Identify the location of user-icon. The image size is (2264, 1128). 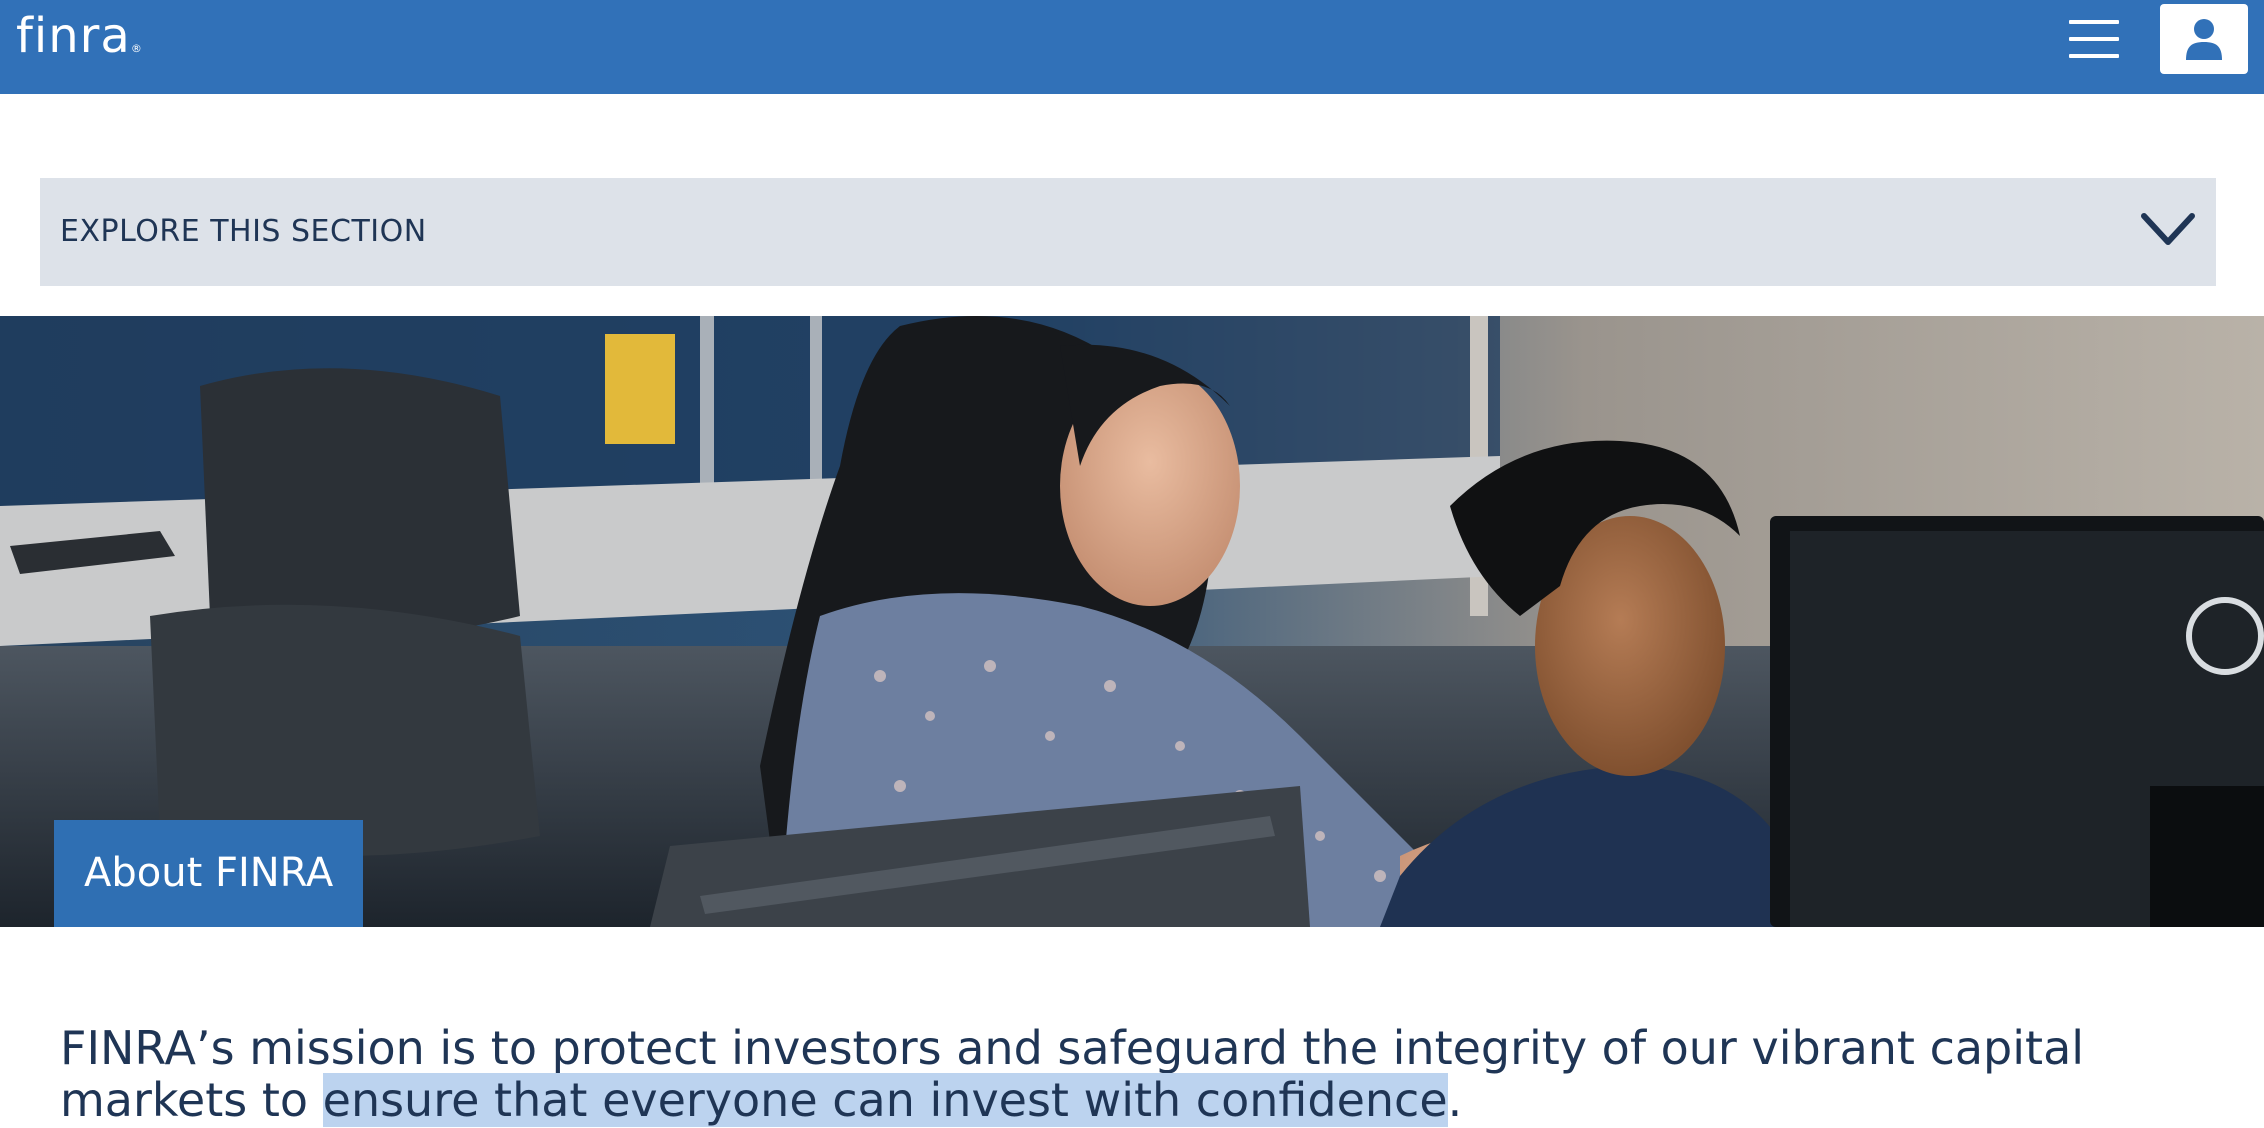
(2204, 39).